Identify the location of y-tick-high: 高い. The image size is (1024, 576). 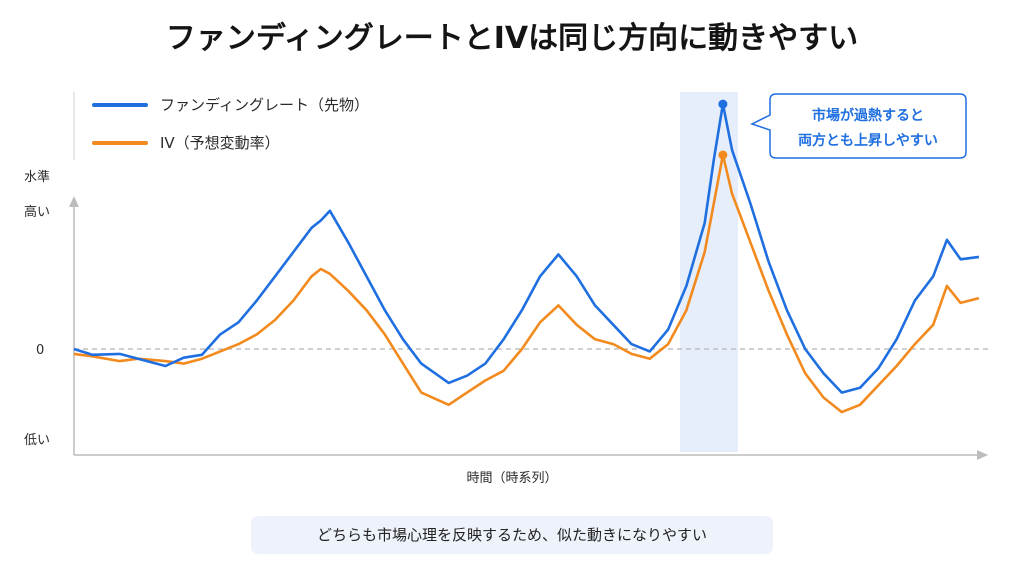
(37, 212).